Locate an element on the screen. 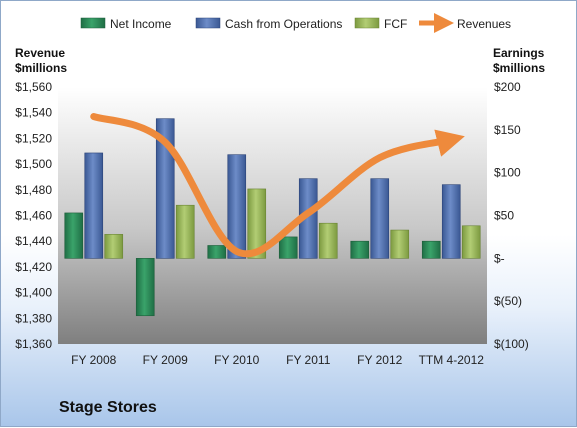  left-axis-tick-label: $1,460 is located at coordinates (33, 216).